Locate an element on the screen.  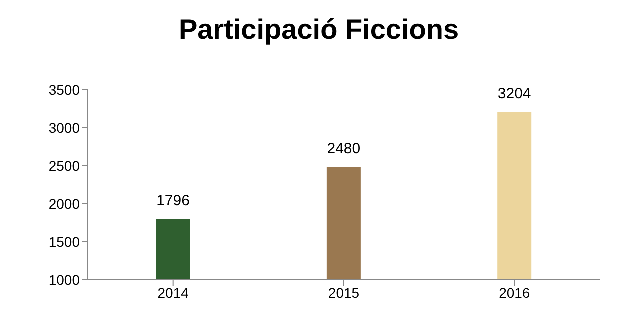
x-tick-label: 2015 is located at coordinates (344, 292).